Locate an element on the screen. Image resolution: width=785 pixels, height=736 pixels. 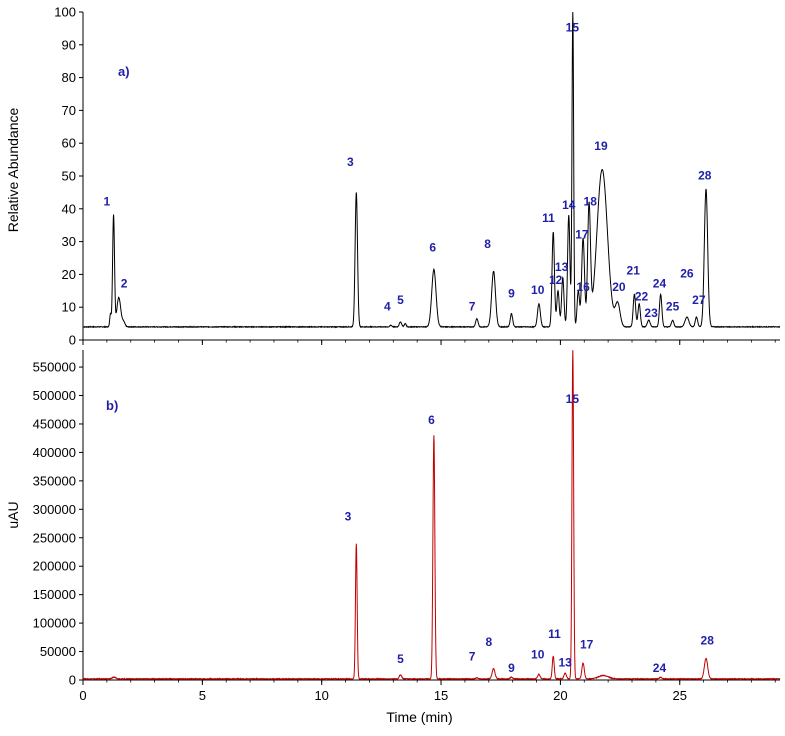
y-tick-label: 100 is located at coordinates (65, 12).